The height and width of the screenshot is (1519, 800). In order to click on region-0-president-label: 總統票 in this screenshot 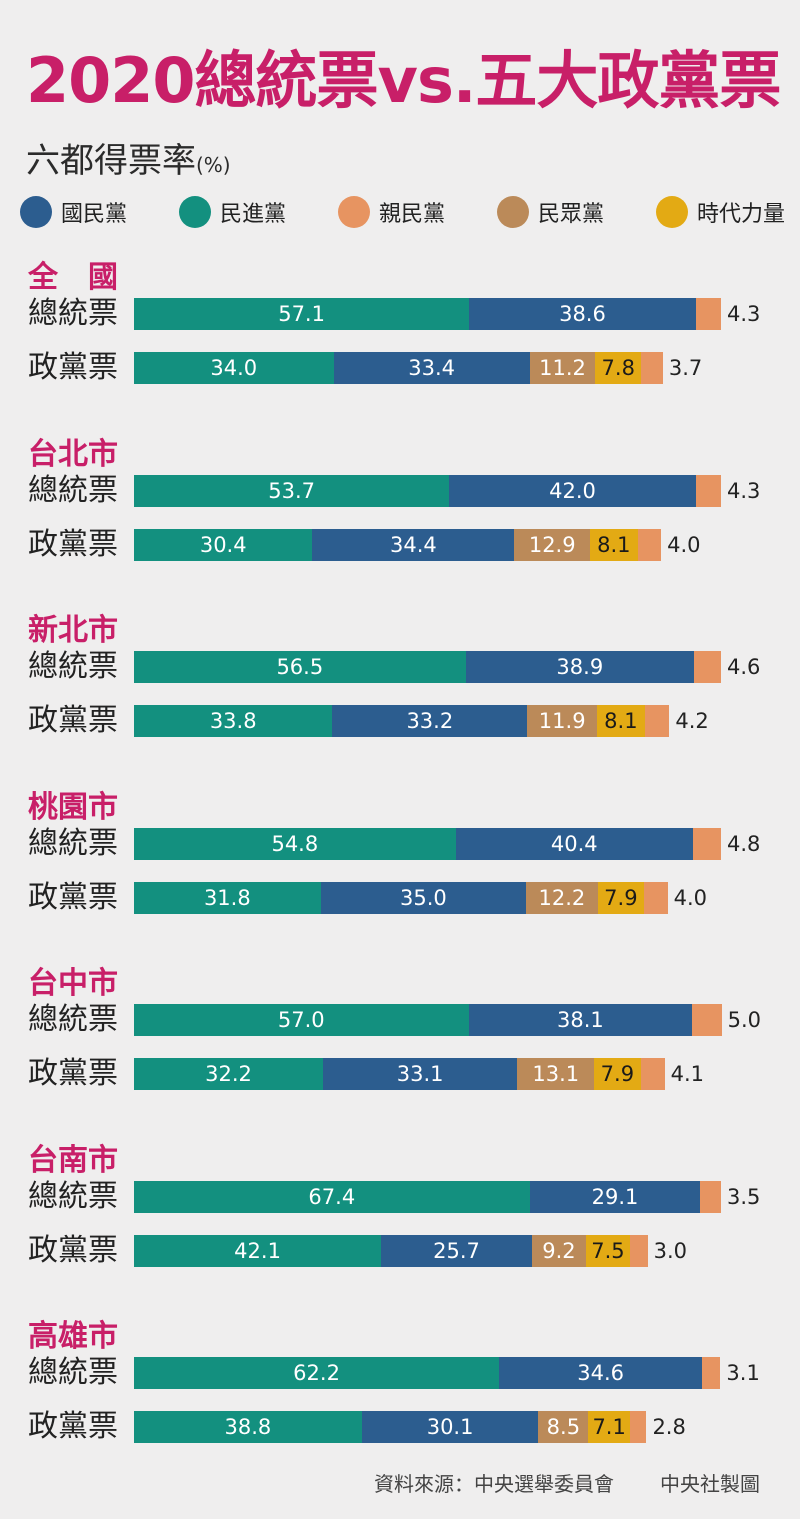, I will do `click(73, 313)`.